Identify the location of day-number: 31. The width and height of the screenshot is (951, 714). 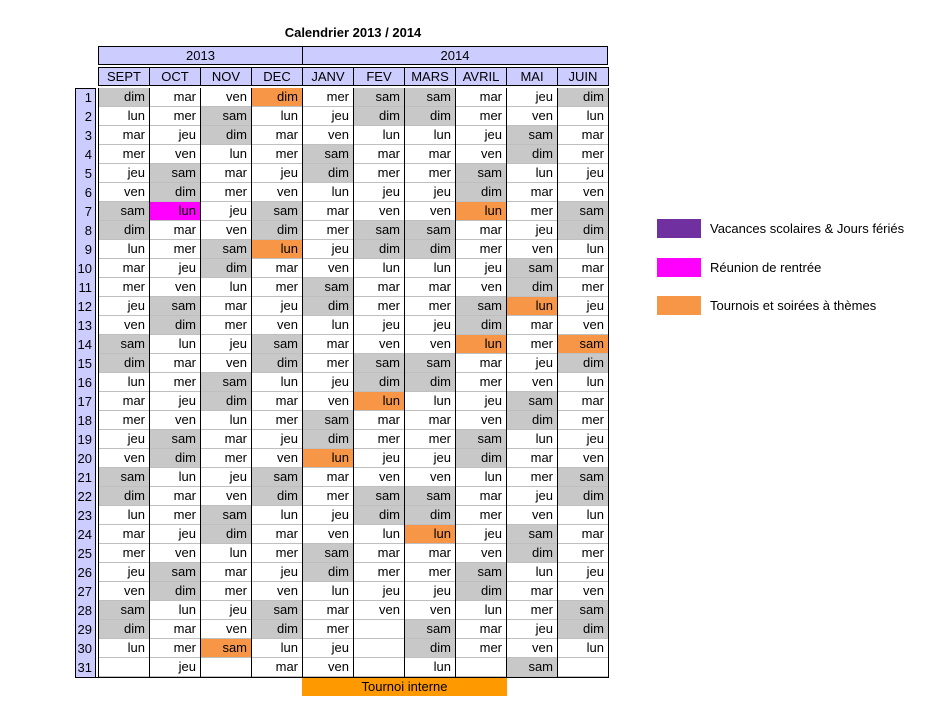
(85, 667).